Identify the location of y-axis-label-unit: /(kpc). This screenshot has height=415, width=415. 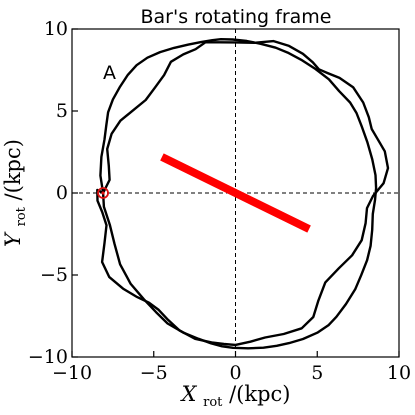
(13, 169).